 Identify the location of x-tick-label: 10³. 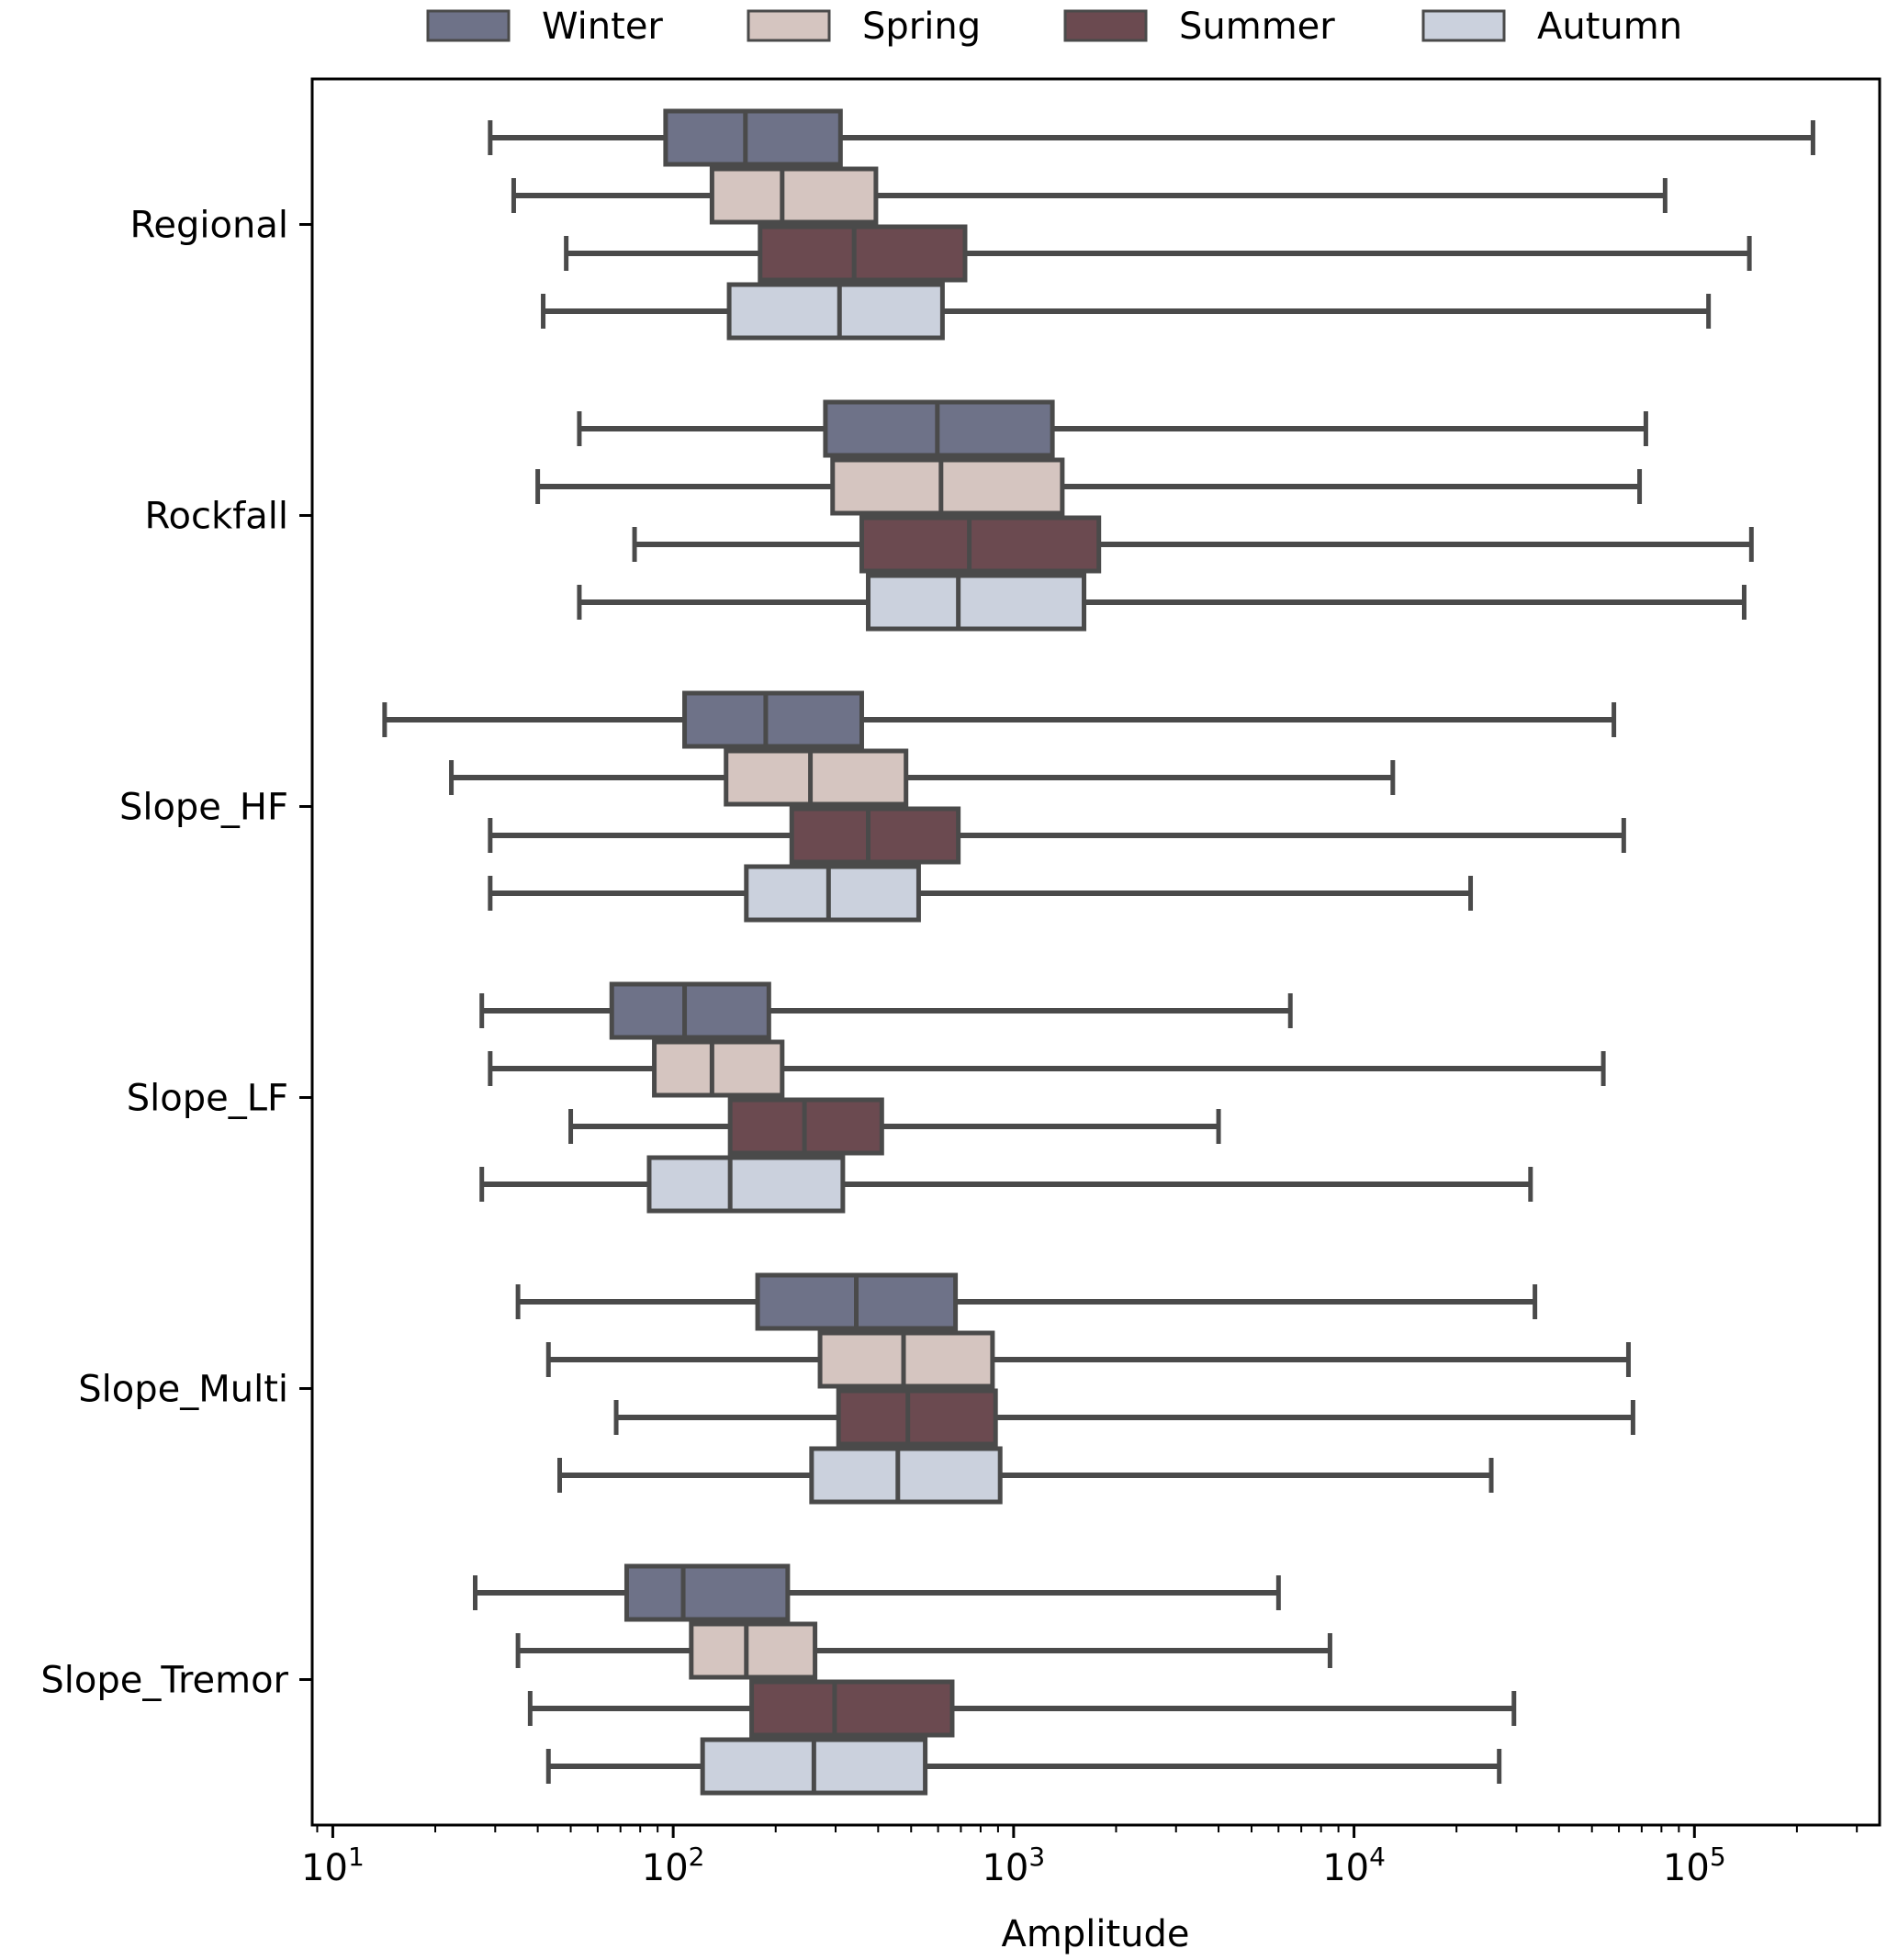
(1013, 1865).